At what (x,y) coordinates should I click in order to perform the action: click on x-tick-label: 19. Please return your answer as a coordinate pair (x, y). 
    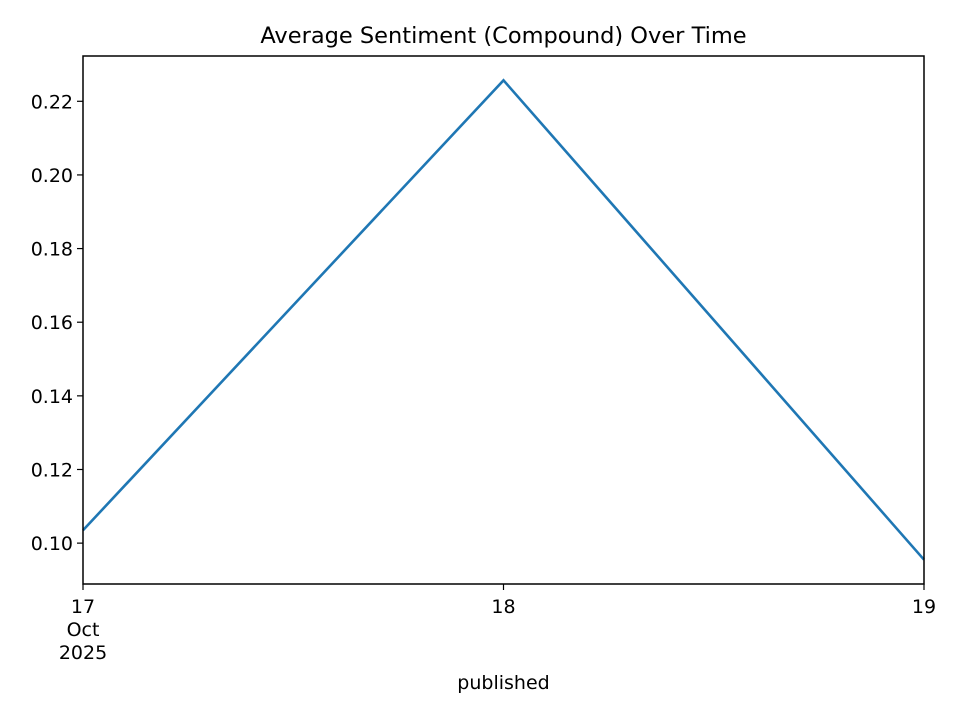
    Looking at the image, I should click on (924, 607).